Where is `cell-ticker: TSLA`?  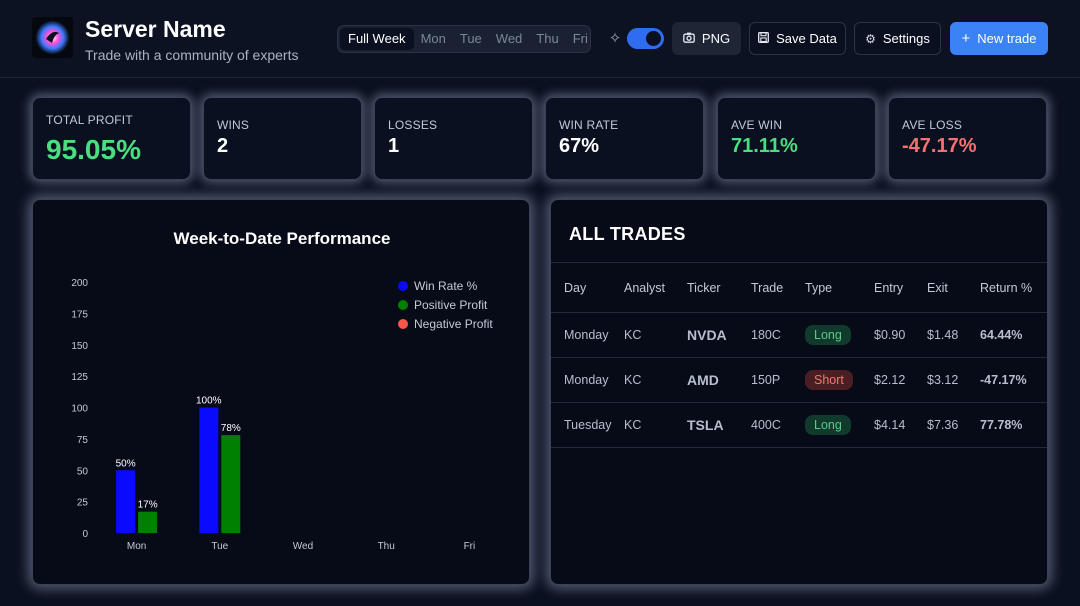
cell-ticker: TSLA is located at coordinates (715, 425).